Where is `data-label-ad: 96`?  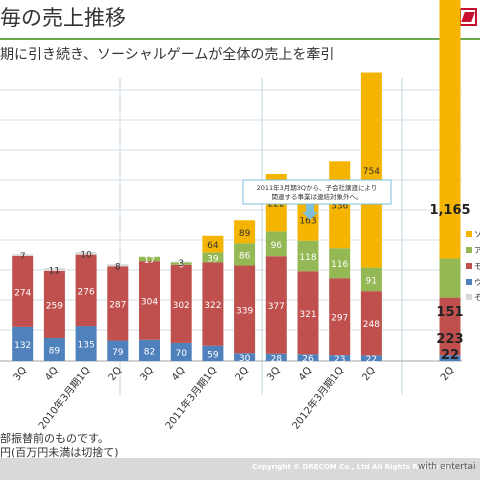 data-label-ad: 96 is located at coordinates (277, 246).